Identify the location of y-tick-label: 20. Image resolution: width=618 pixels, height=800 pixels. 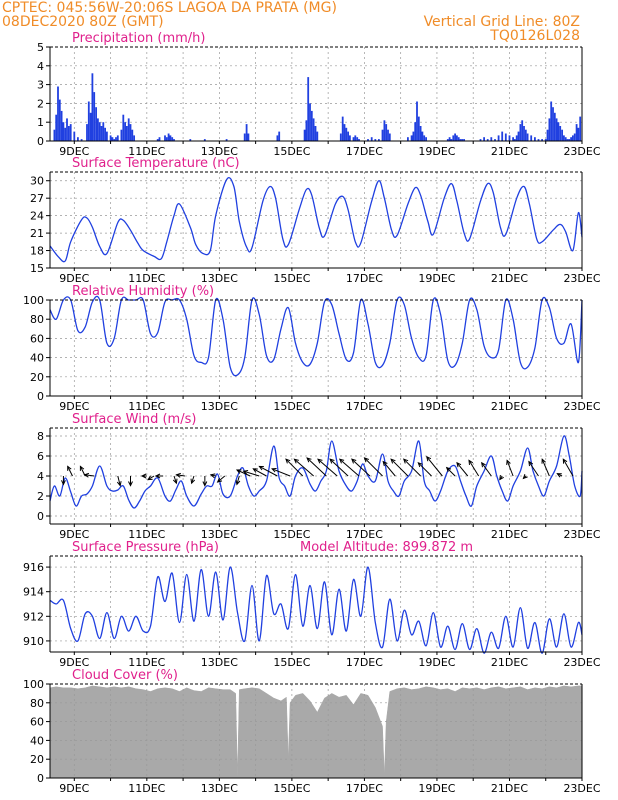
(37, 377).